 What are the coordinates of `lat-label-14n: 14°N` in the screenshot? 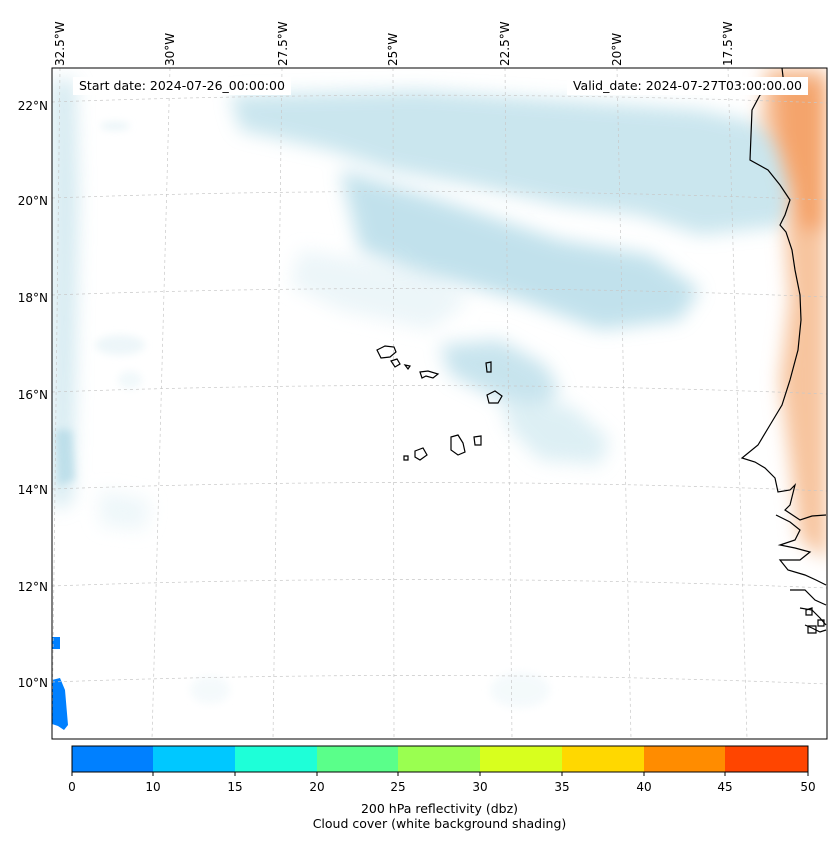 It's located at (32, 490).